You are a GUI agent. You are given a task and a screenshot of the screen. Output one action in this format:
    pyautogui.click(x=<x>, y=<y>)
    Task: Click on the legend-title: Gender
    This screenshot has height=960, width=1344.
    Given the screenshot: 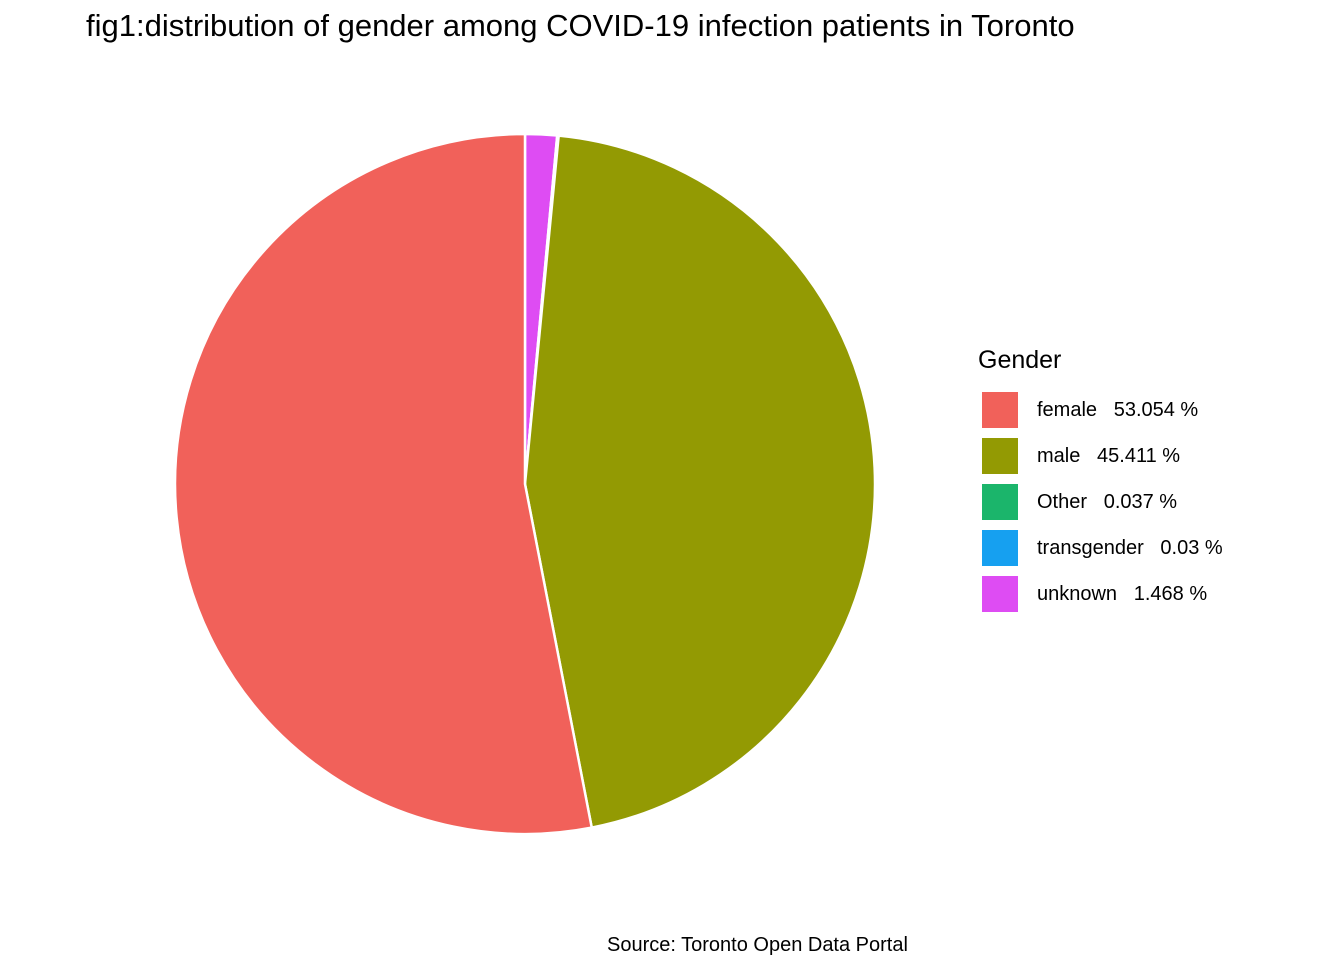 What is the action you would take?
    pyautogui.click(x=1020, y=360)
    